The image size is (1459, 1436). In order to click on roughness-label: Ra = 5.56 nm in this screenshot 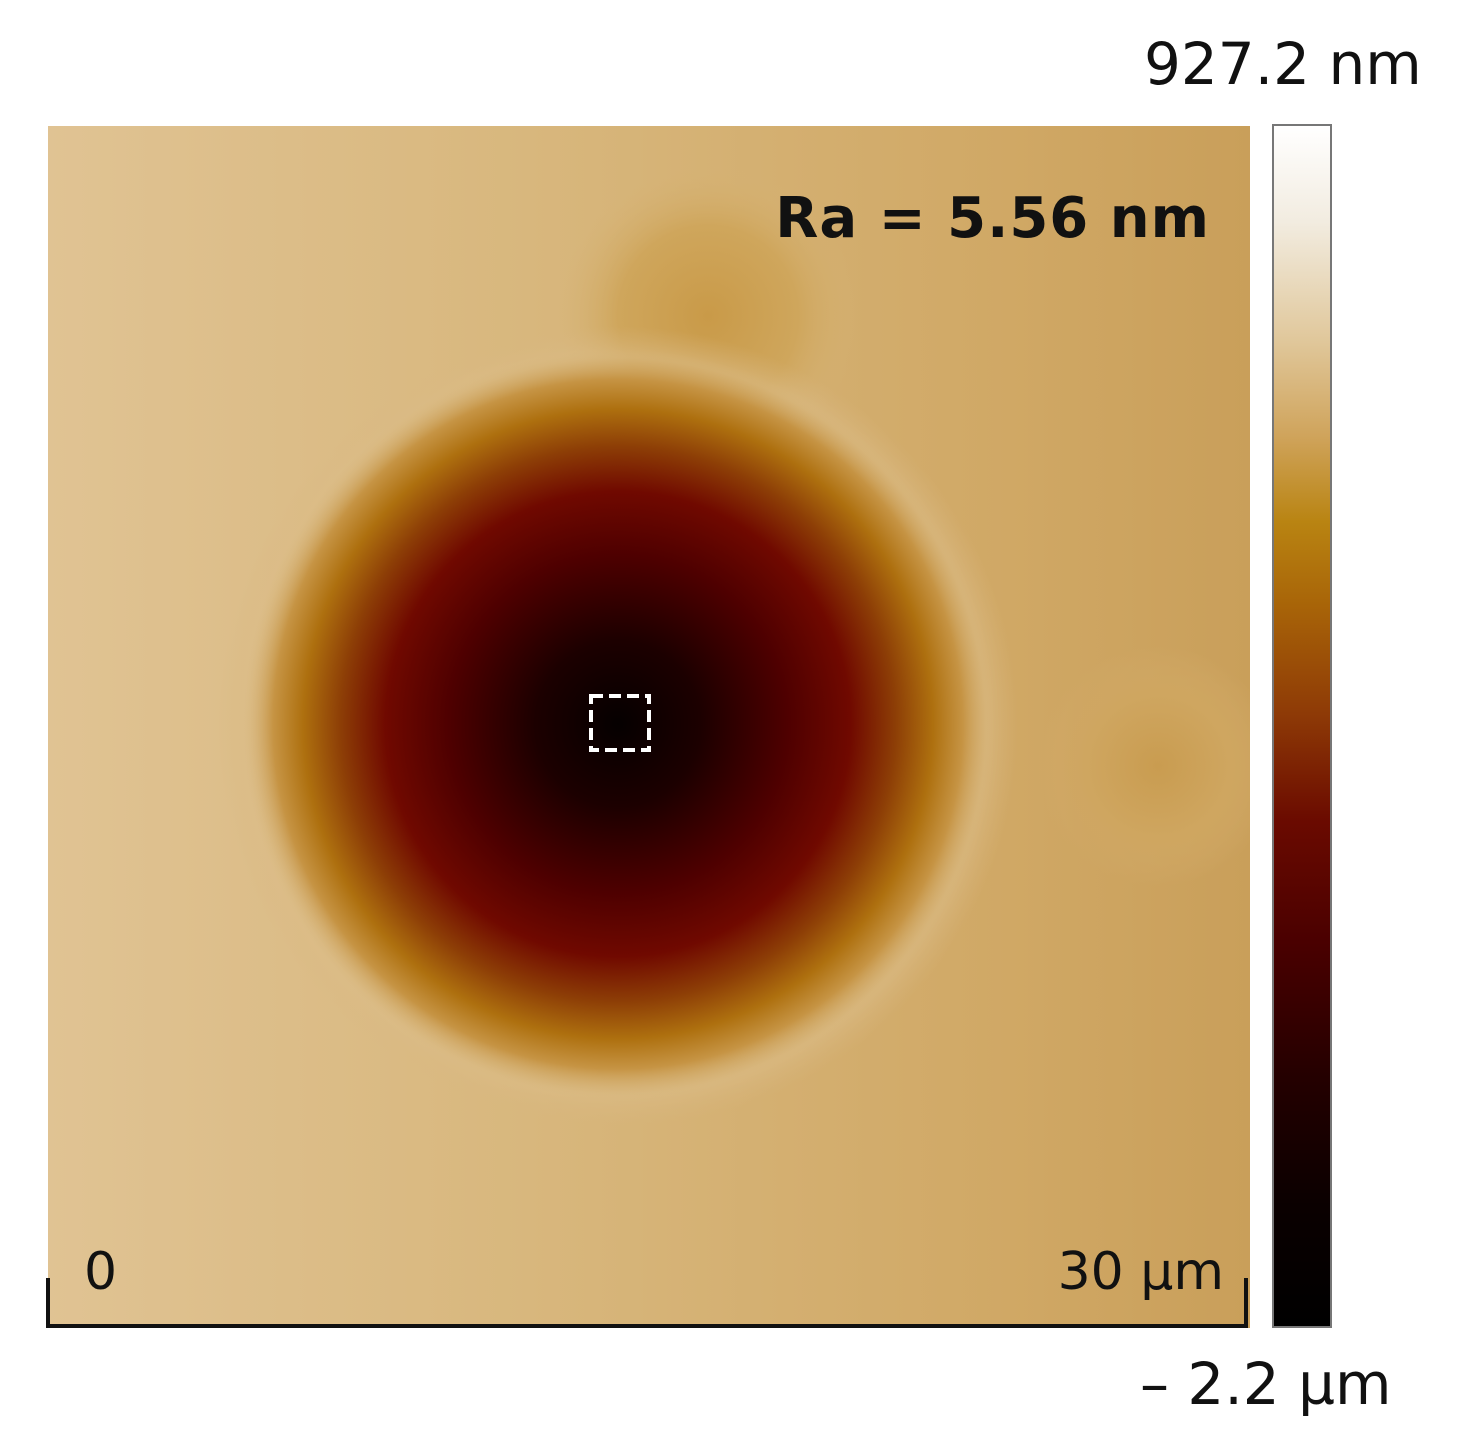, I will do `click(992, 218)`.